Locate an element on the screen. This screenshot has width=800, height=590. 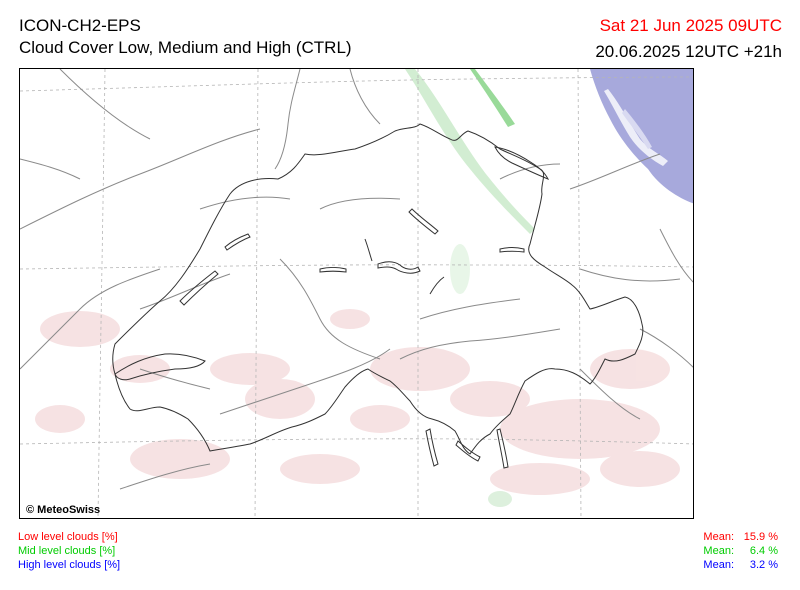
mean-high-value: 3.2 % is located at coordinates (763, 565).